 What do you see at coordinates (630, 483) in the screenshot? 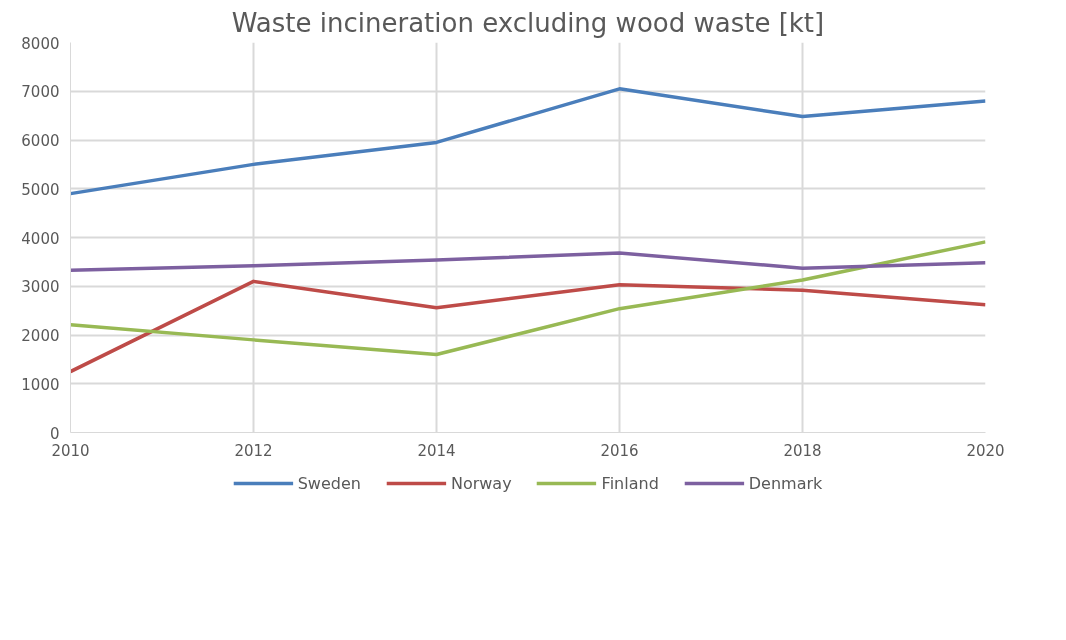
I see `legend-label: Finland` at bounding box center [630, 483].